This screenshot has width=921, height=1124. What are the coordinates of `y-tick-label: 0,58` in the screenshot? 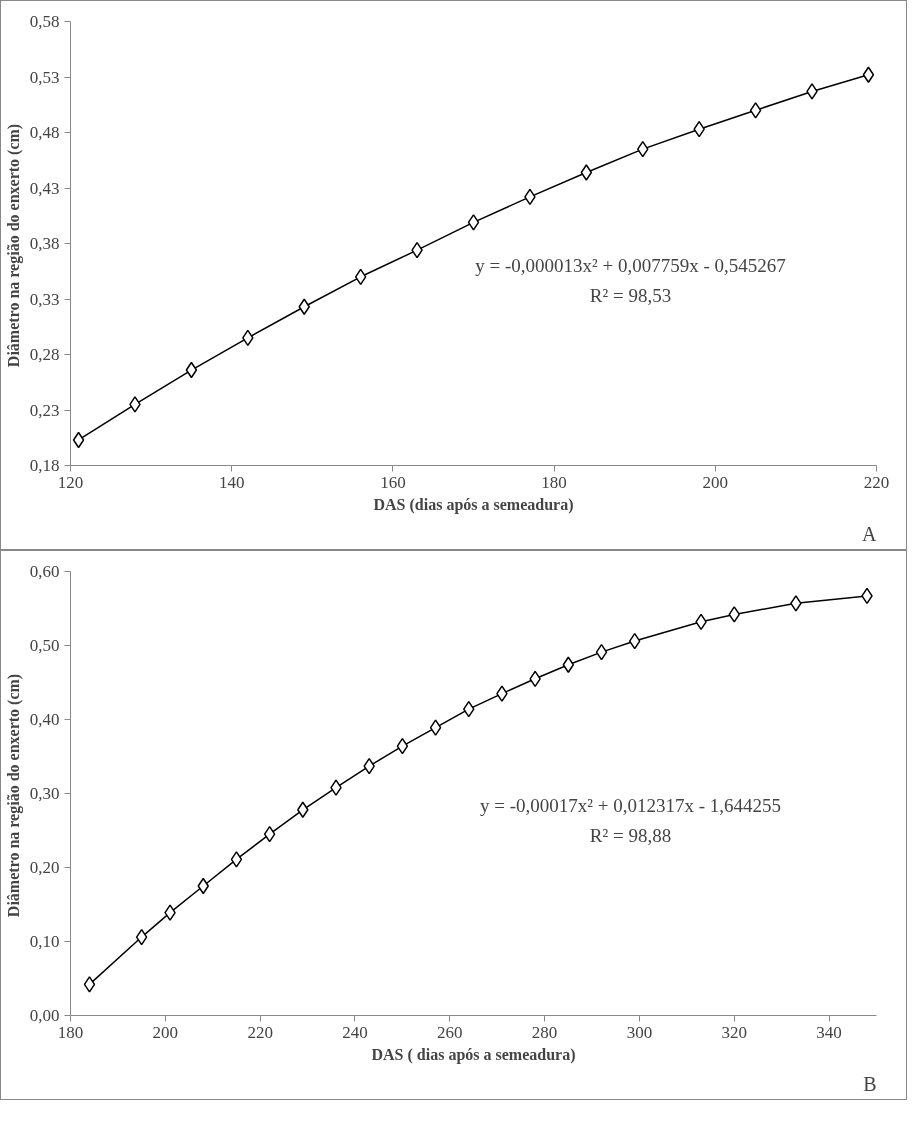 It's located at (44, 21).